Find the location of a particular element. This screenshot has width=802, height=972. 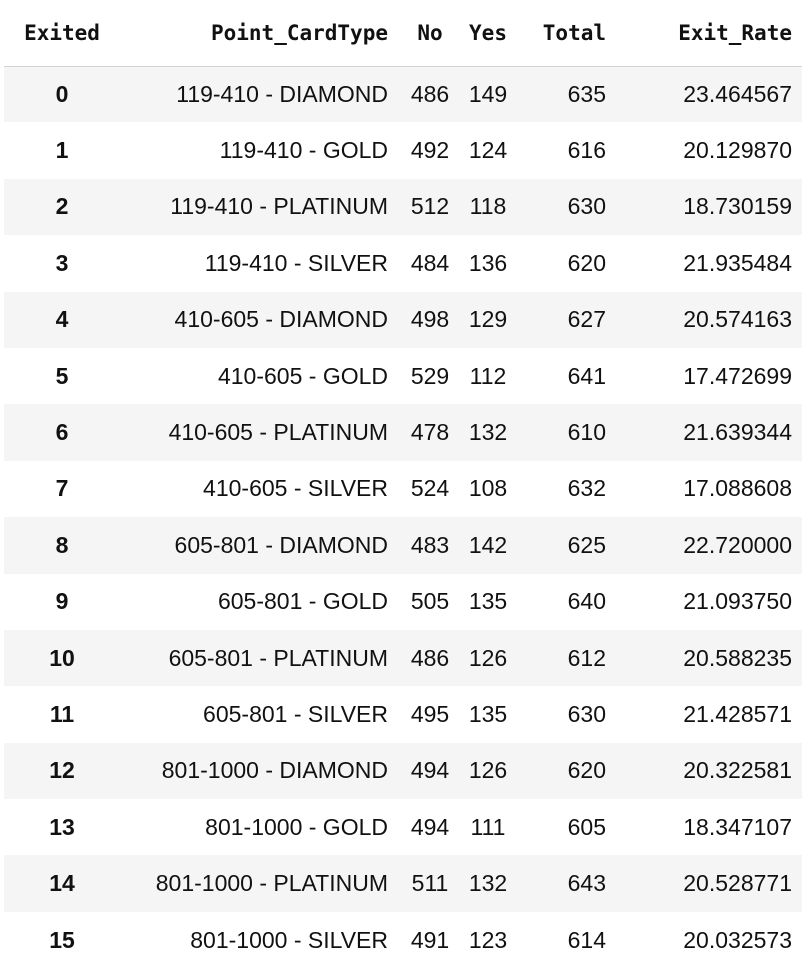

cell-exit-rate: 17.088608 is located at coordinates (737, 488).